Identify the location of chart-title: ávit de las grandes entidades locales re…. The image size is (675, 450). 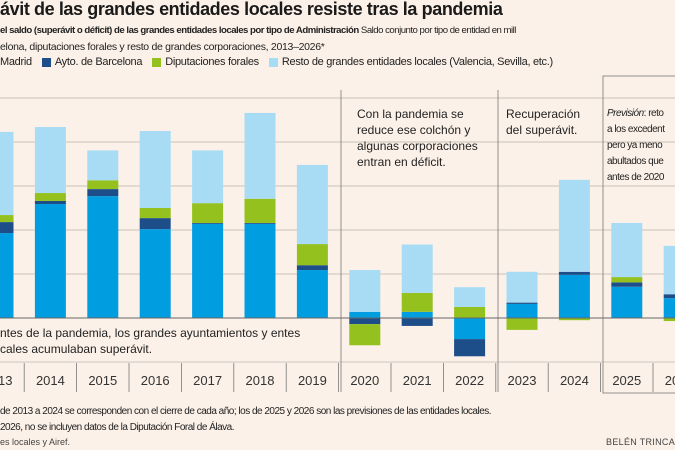
(251, 9).